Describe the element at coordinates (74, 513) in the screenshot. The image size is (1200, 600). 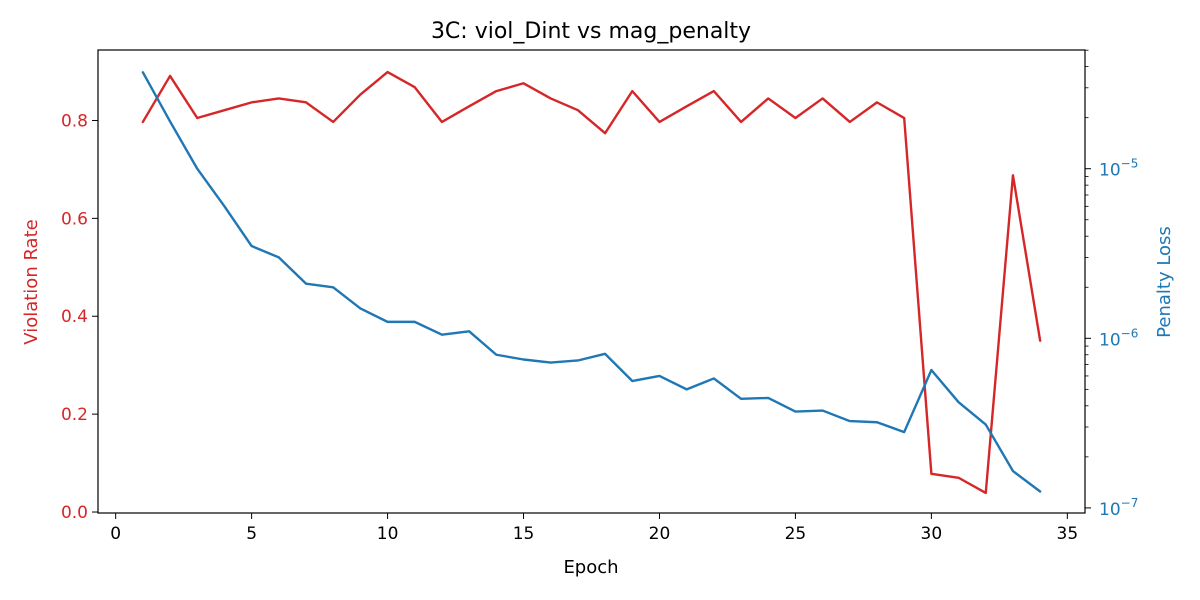
I see `y-left-tick-label: 0.0` at that location.